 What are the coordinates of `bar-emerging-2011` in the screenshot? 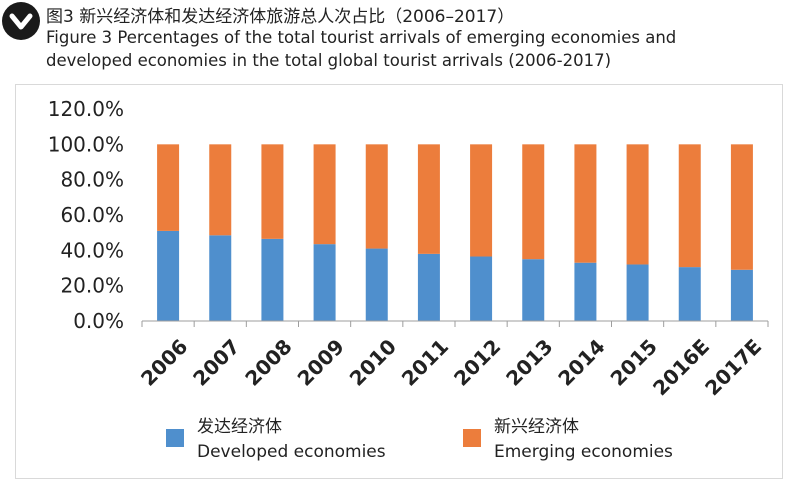 It's located at (428, 199).